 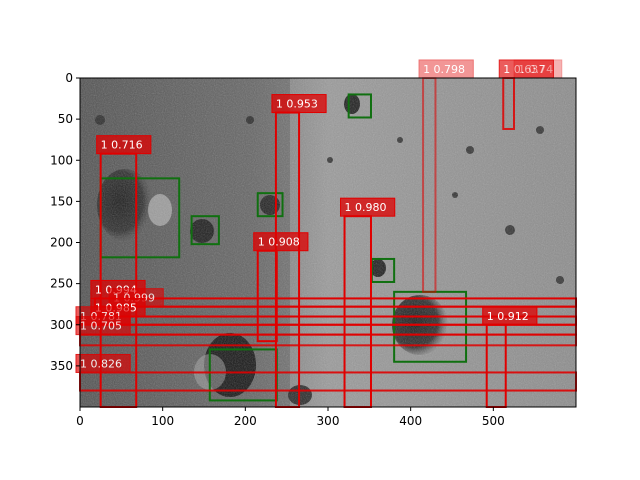 I want to click on prediction-label: 1 0.908, so click(x=279, y=242).